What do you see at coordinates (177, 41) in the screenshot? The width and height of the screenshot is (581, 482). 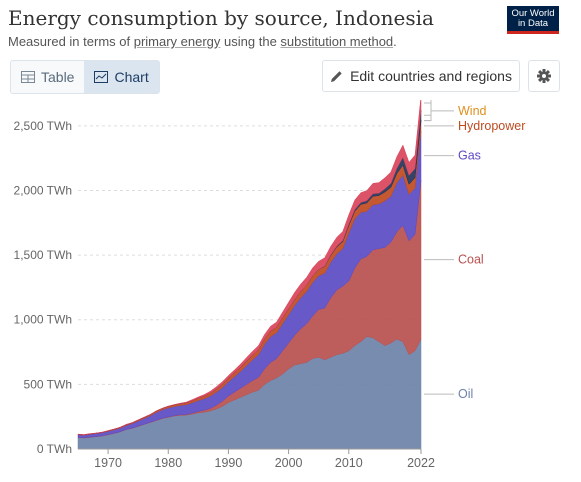 I see `primary-energy-link: primary energy` at bounding box center [177, 41].